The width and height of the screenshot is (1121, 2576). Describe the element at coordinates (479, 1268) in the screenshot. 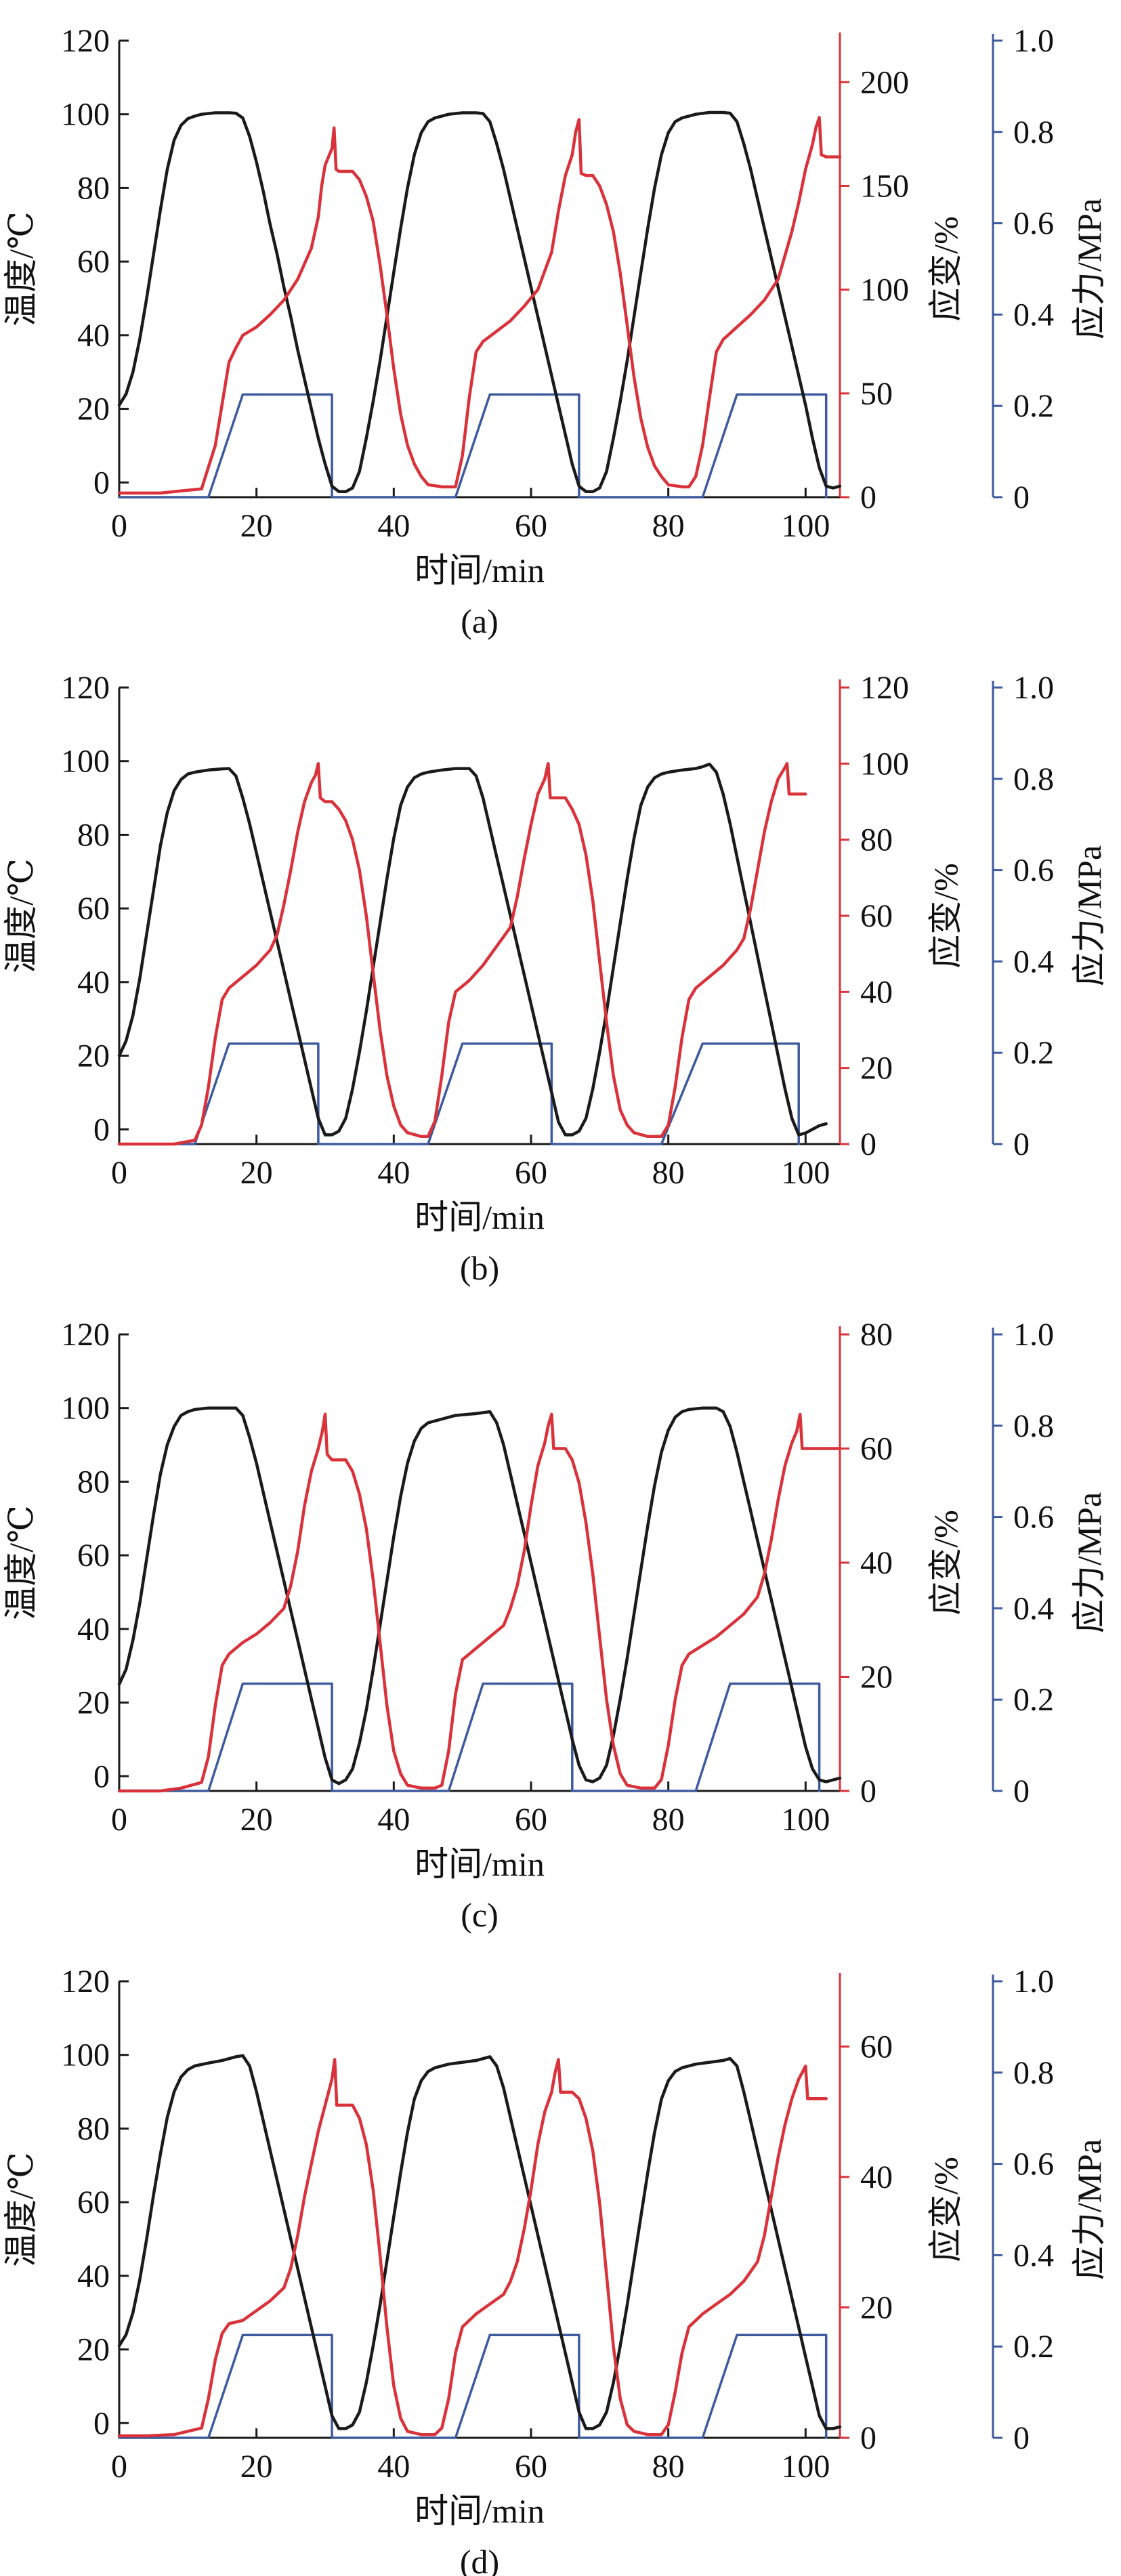

I see `panel-caption: (b)` at that location.